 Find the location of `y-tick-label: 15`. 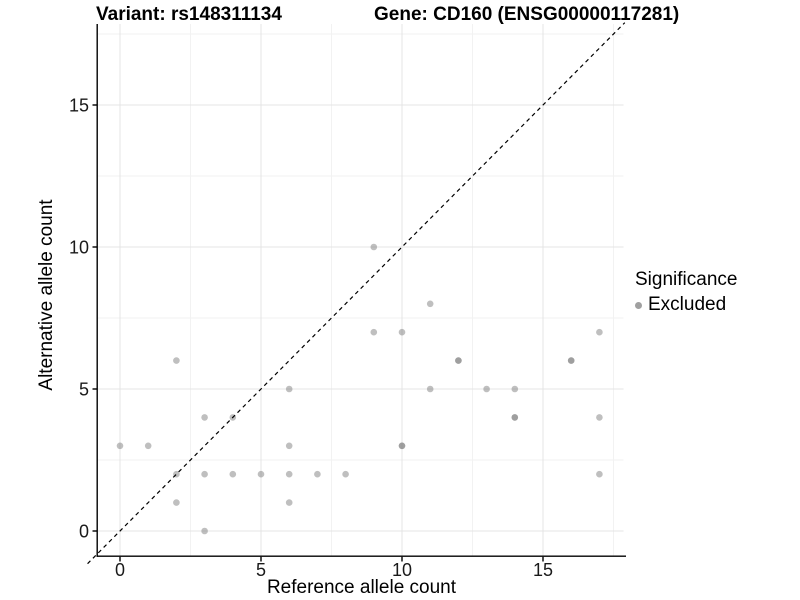

y-tick-label: 15 is located at coordinates (79, 106).